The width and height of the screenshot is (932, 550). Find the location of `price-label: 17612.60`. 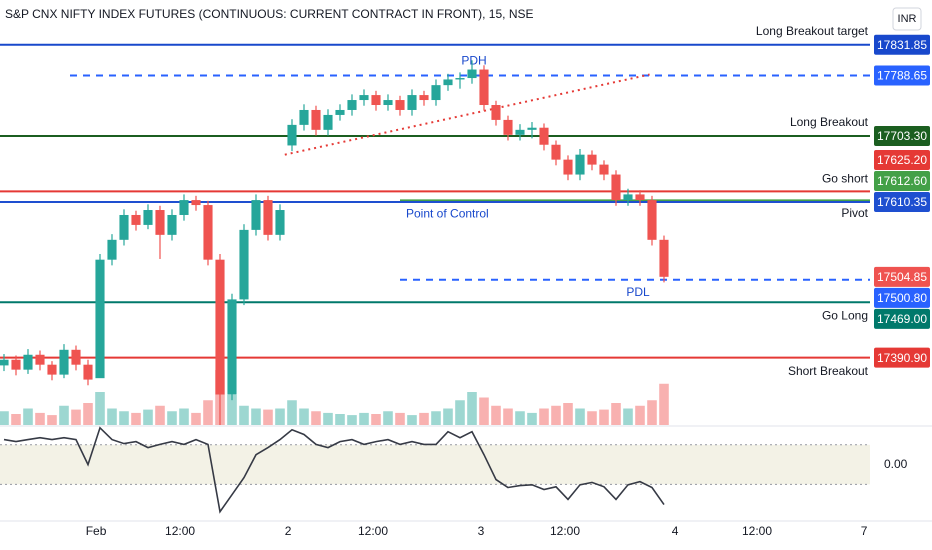

price-label: 17612.60 is located at coordinates (902, 181).